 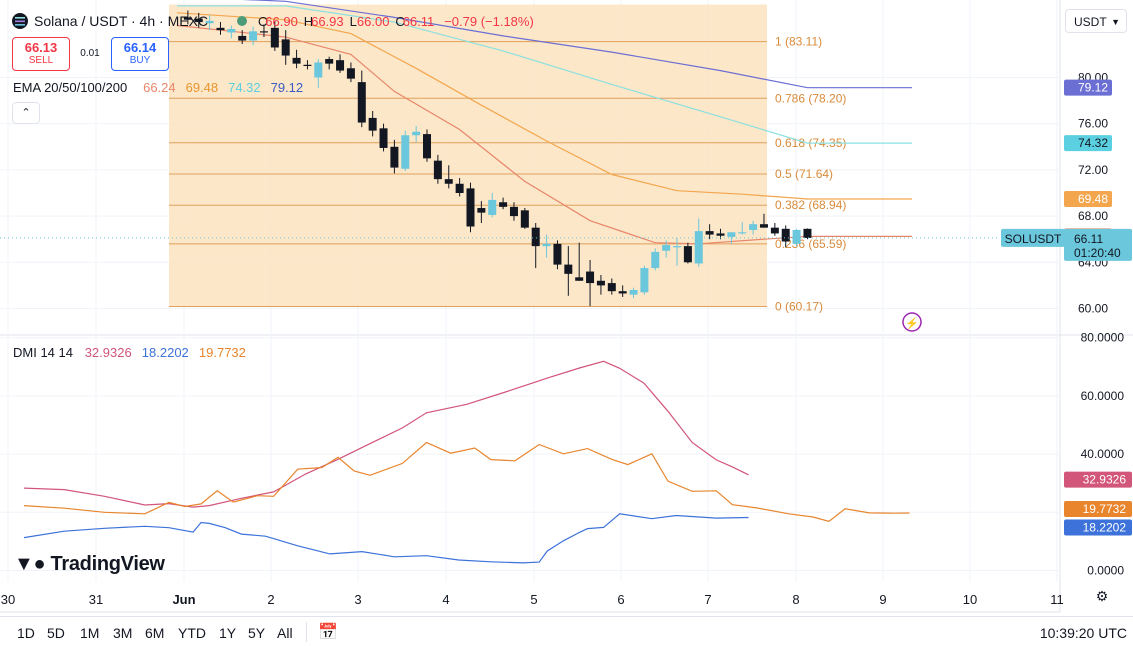 I want to click on price-tick-label: 72.00, so click(x=1093, y=170).